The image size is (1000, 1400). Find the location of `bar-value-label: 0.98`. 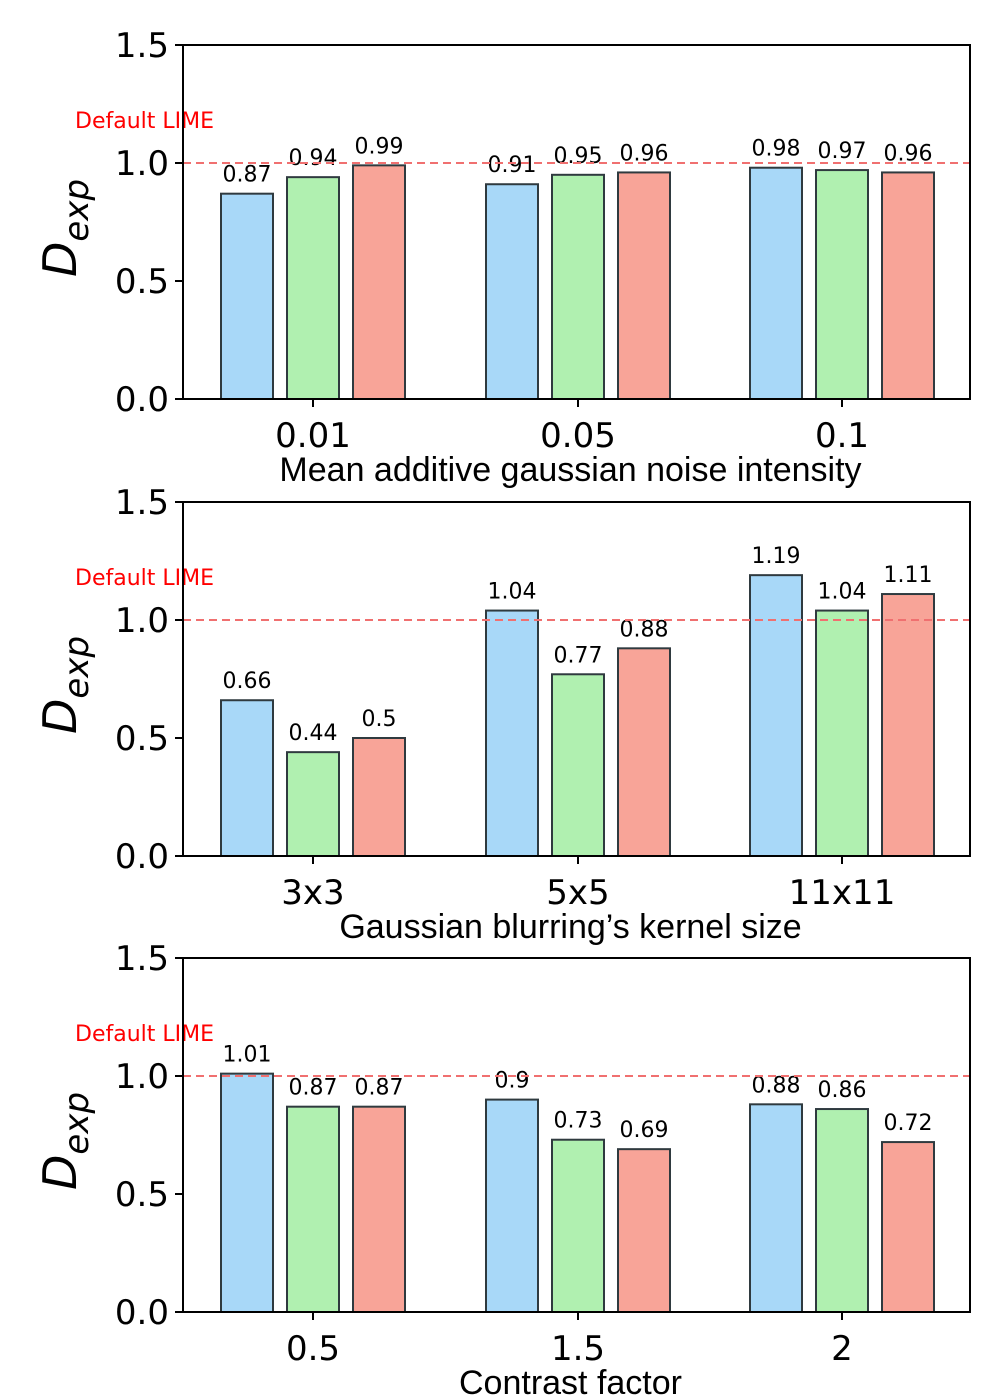

bar-value-label: 0.98 is located at coordinates (776, 149).